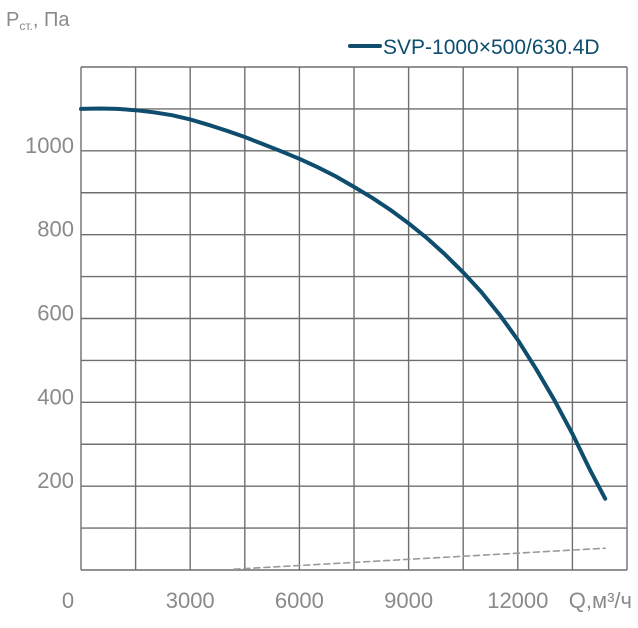  I want to click on y-tick-label: 800, so click(55, 229).